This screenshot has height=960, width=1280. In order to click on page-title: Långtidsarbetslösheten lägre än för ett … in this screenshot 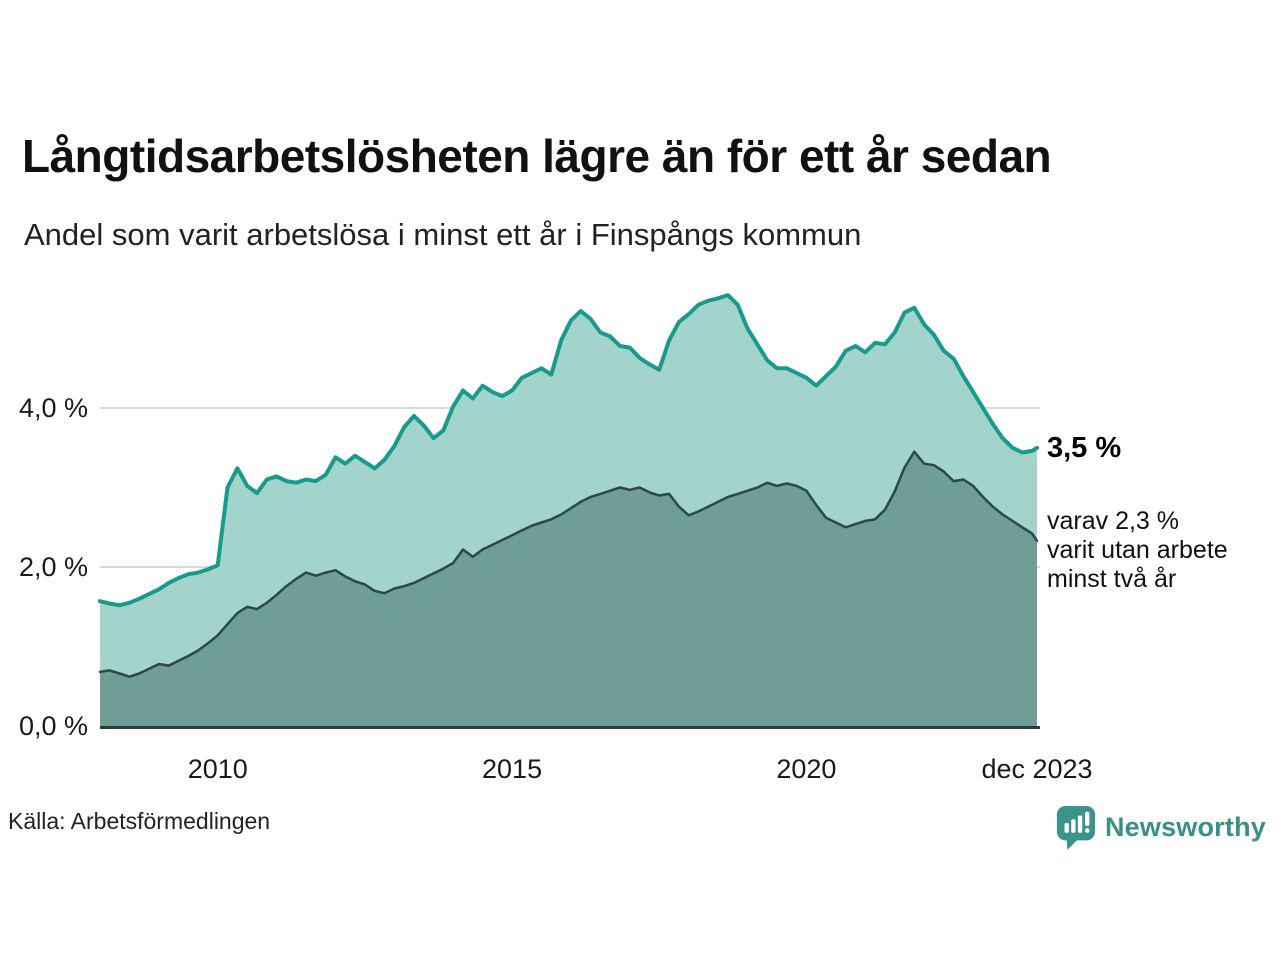, I will do `click(537, 156)`.